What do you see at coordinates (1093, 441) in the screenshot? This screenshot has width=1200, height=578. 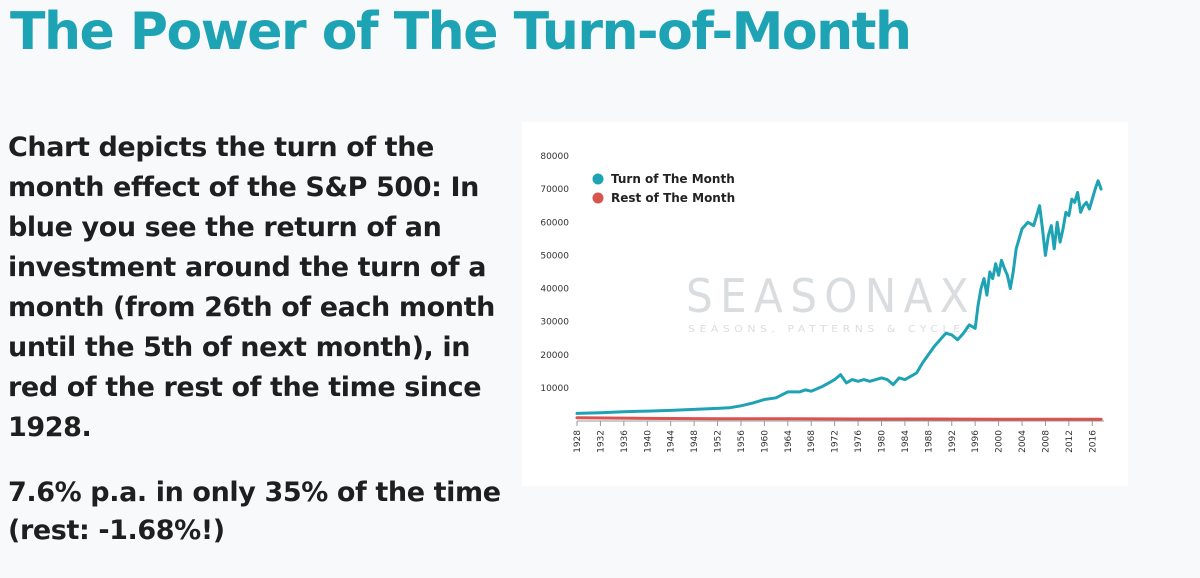 I see `x-tick-label: 2016` at bounding box center [1093, 441].